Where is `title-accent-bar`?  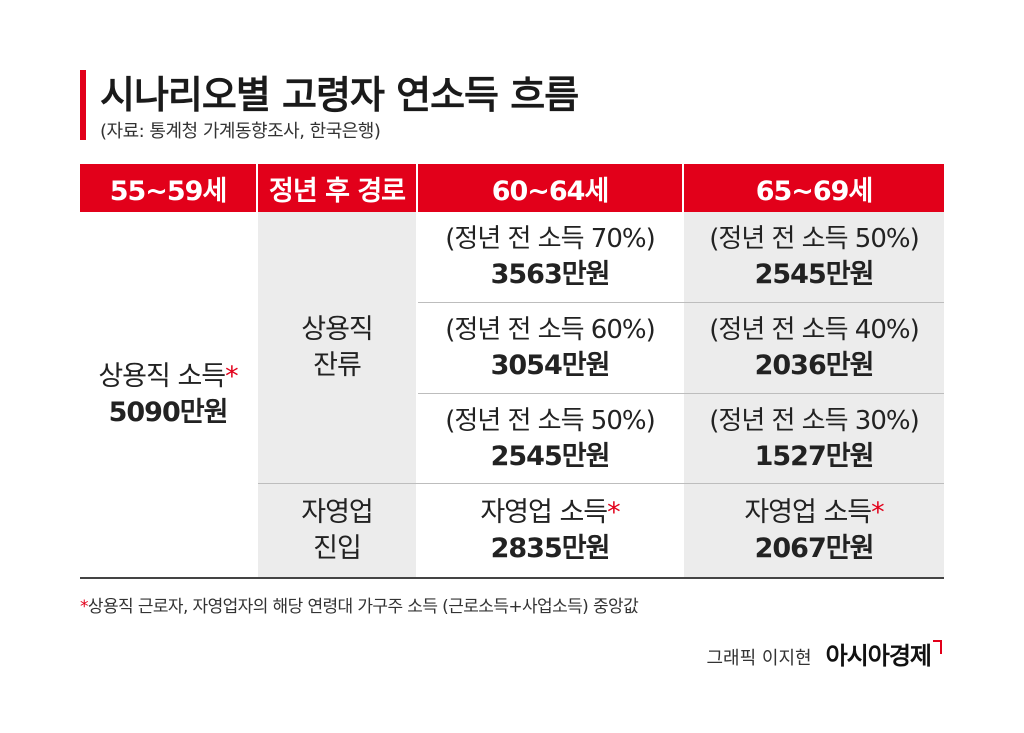
title-accent-bar is located at coordinates (83, 105).